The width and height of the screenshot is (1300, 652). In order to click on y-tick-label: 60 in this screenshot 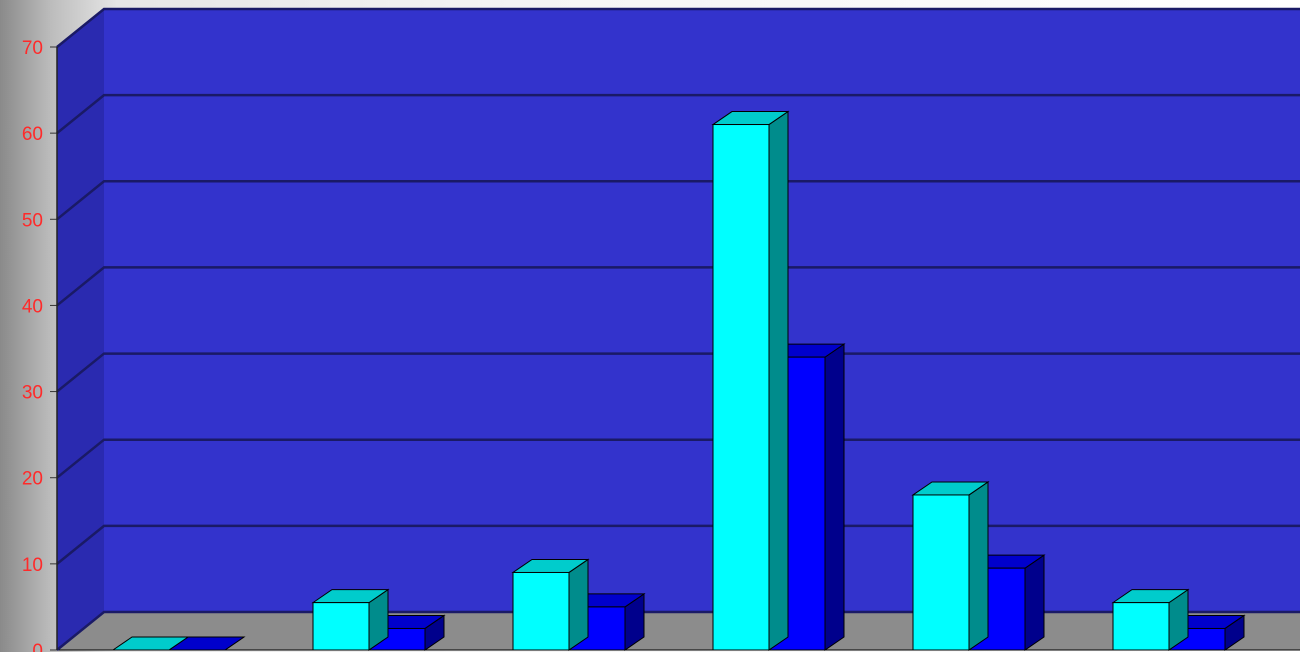, I will do `click(32, 134)`.